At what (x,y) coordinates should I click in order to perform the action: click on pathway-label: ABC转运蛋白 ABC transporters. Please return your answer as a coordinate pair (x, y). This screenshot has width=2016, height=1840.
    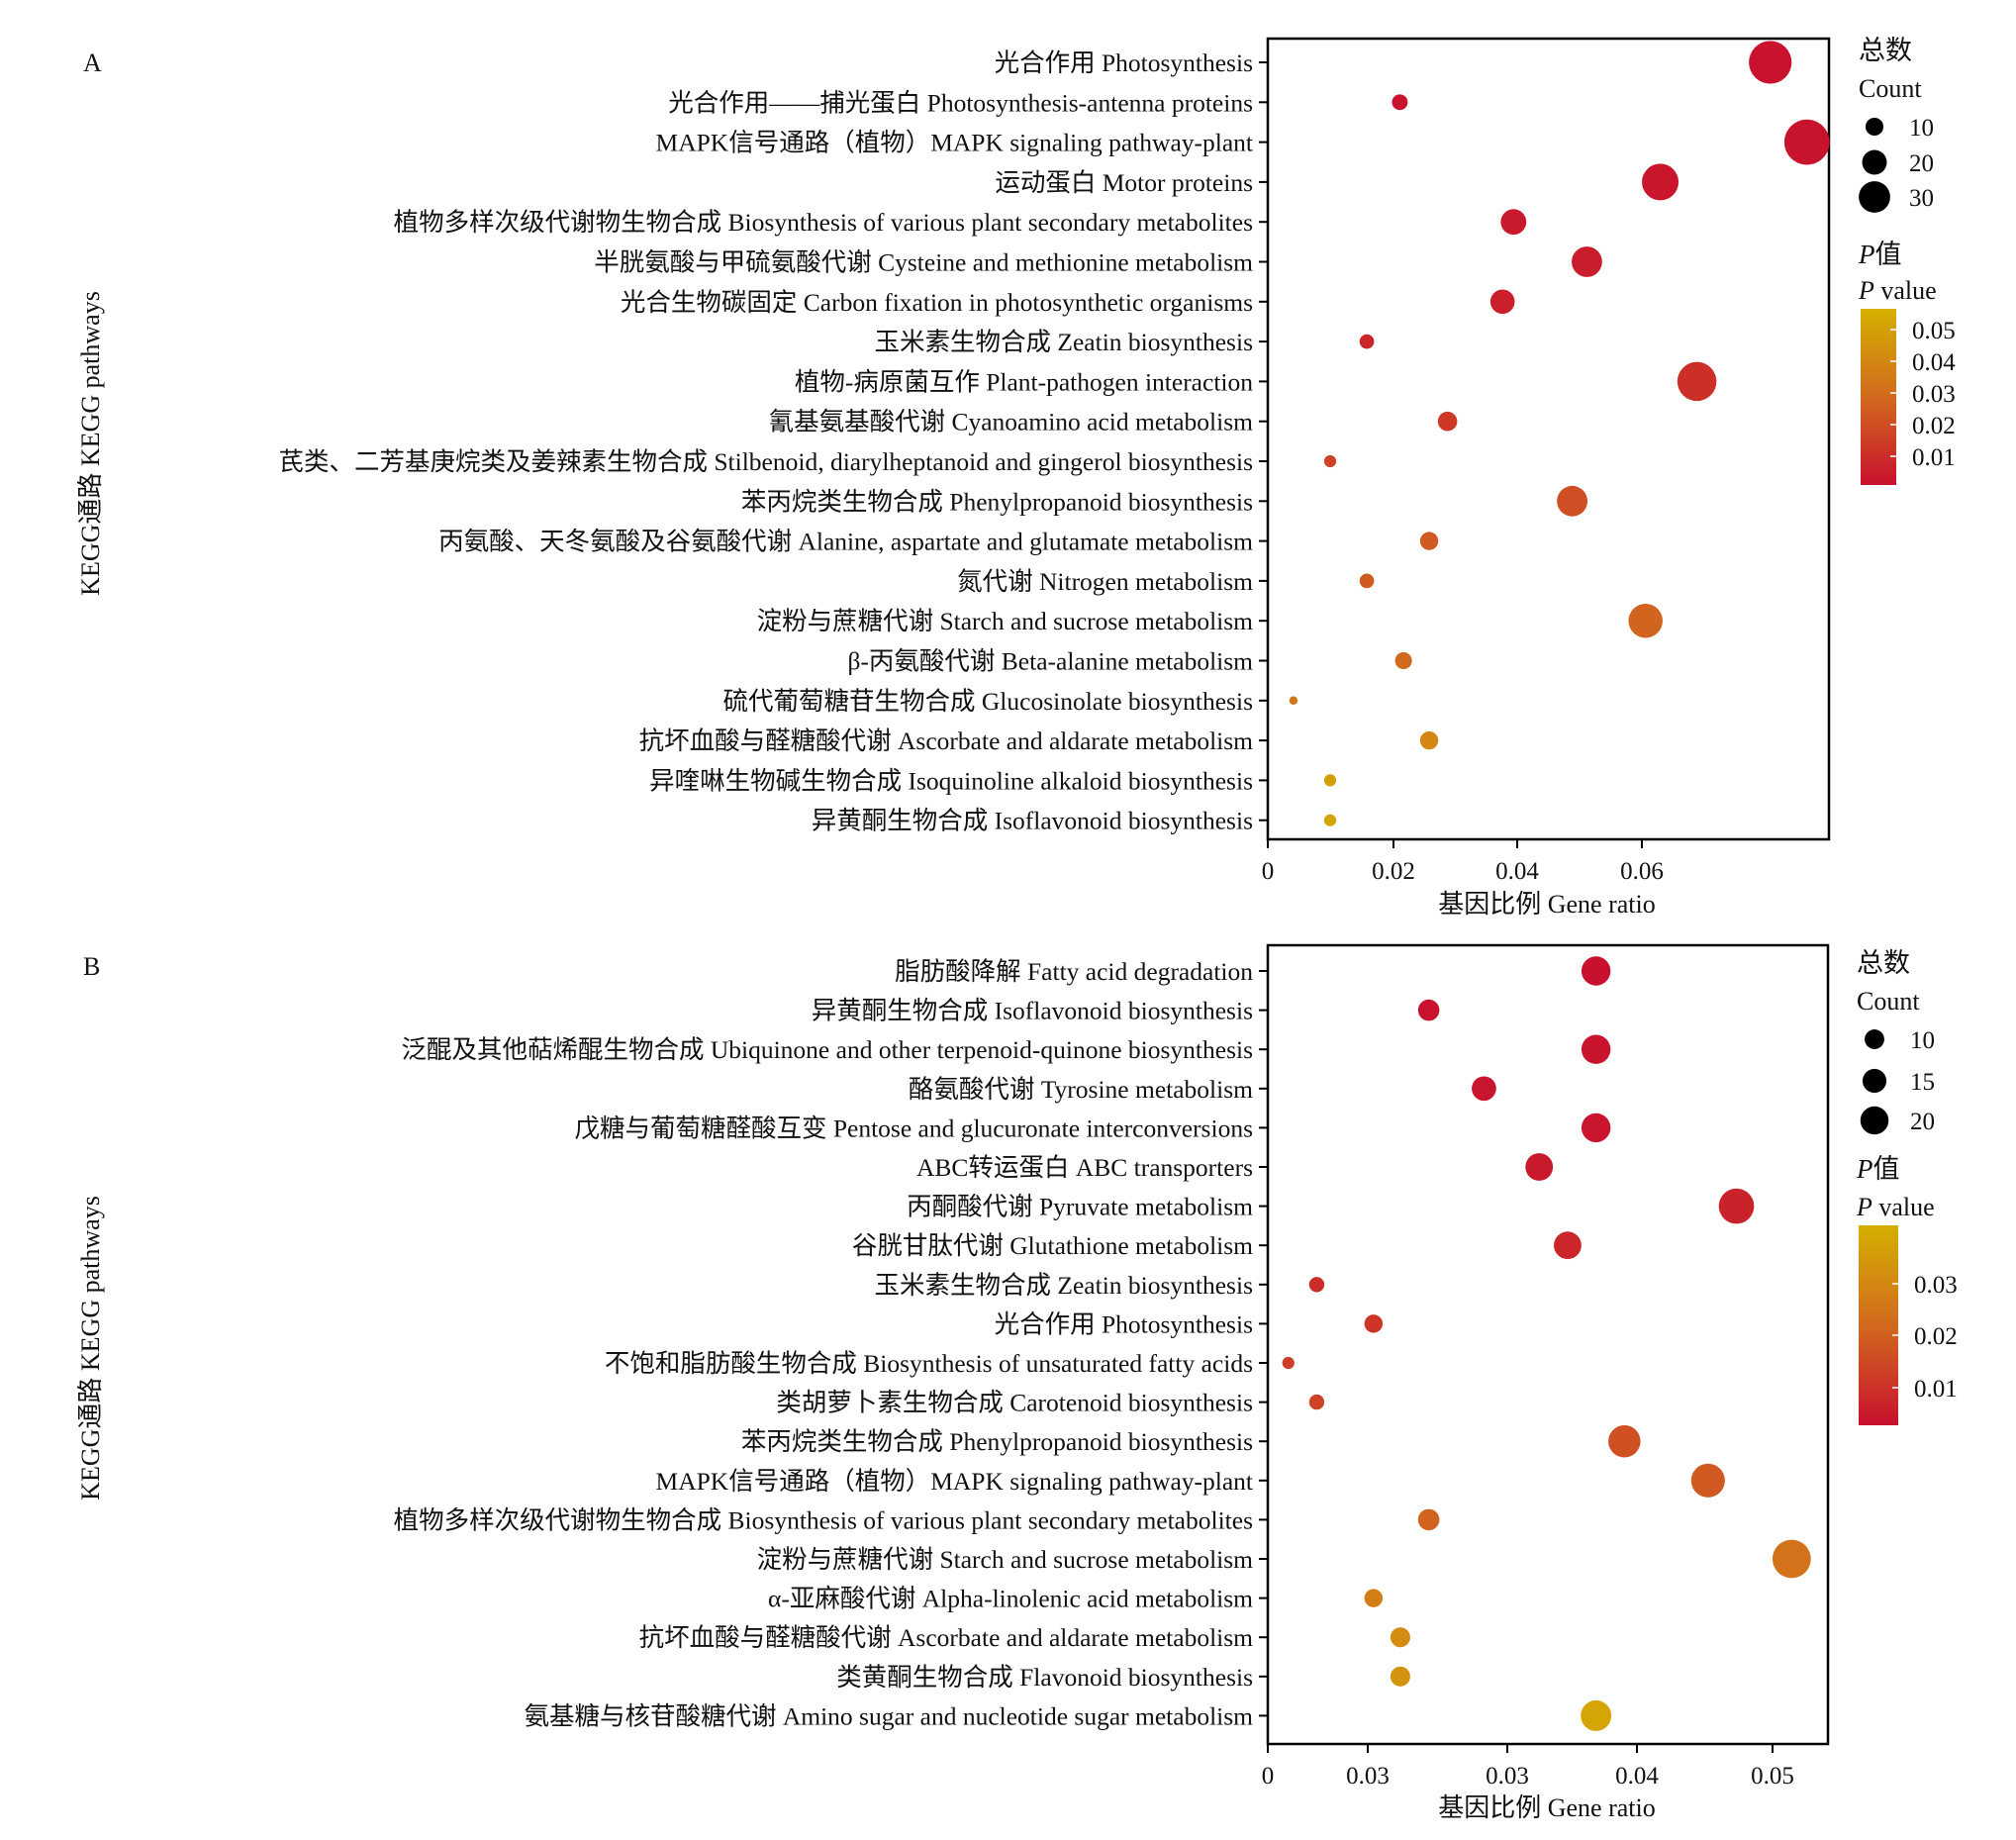
    Looking at the image, I should click on (1084, 1168).